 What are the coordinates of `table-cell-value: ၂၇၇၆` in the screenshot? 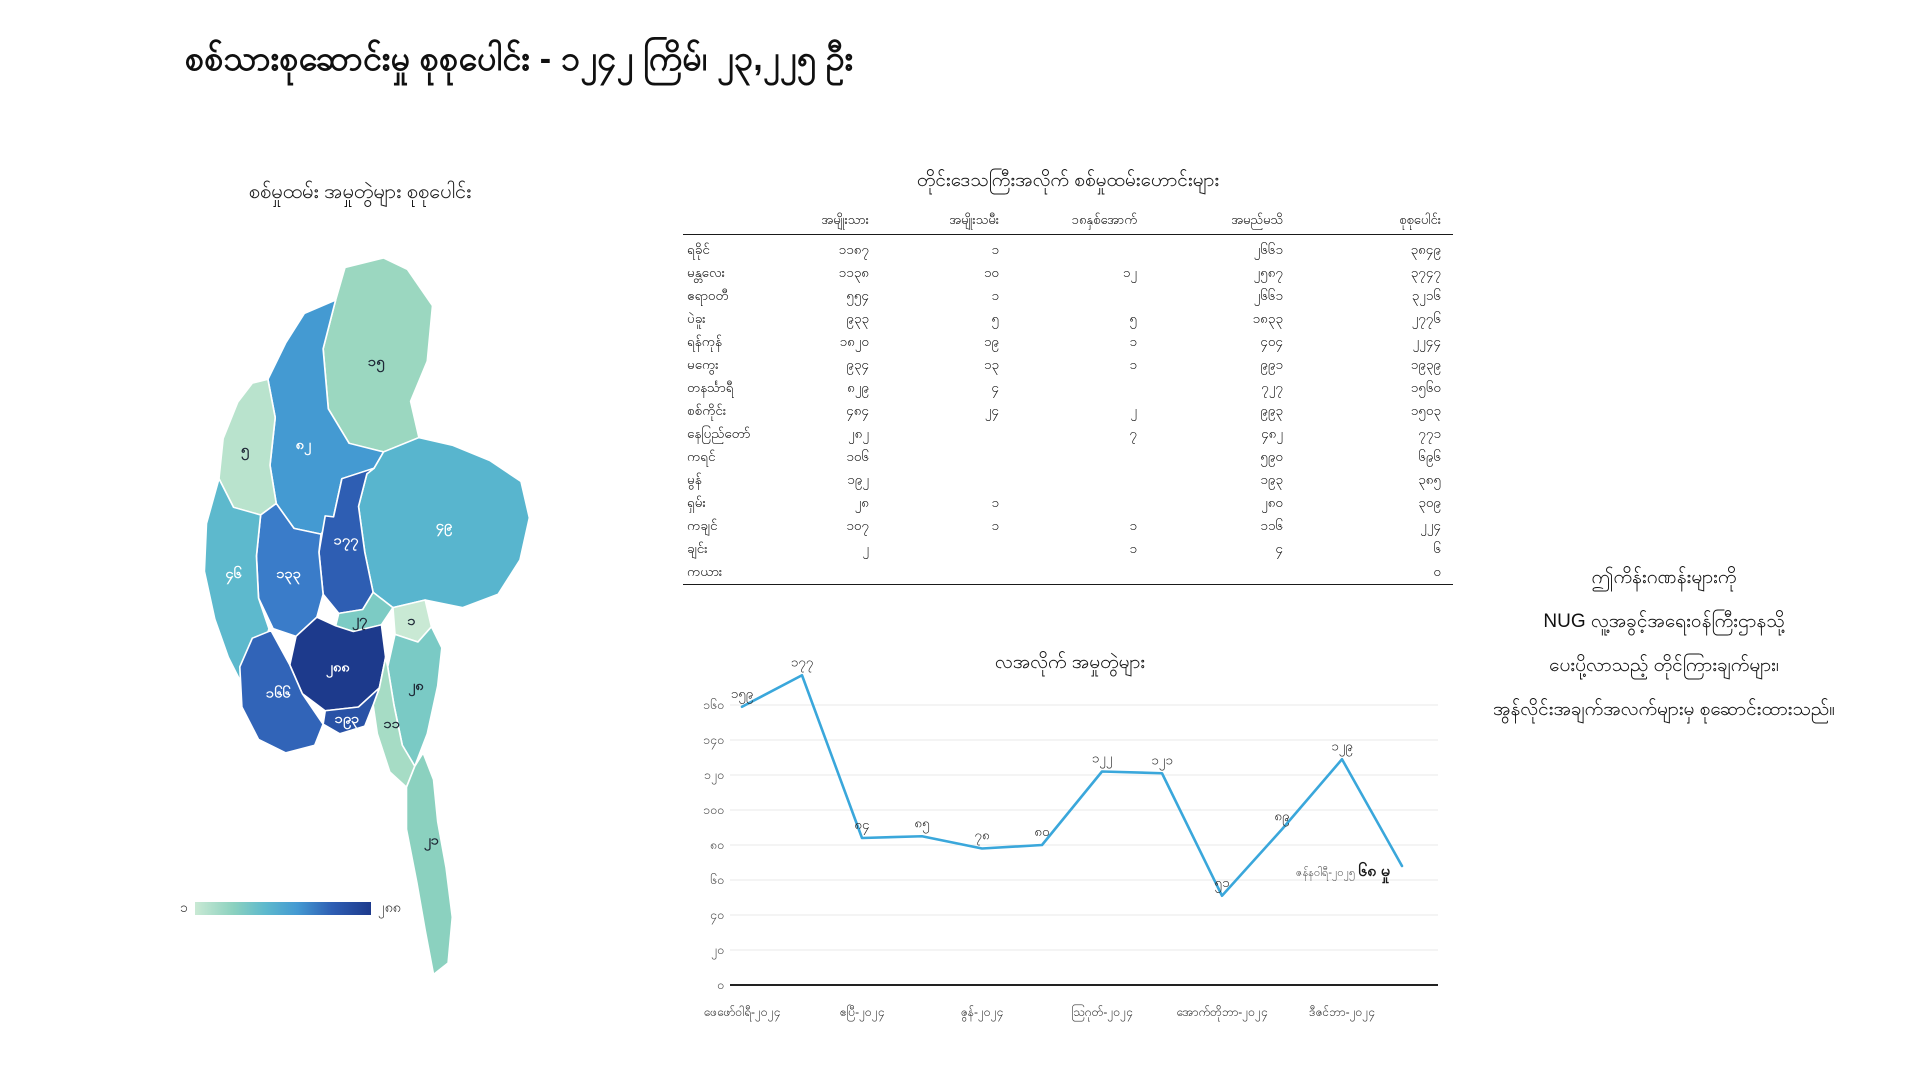 It's located at (1426, 318).